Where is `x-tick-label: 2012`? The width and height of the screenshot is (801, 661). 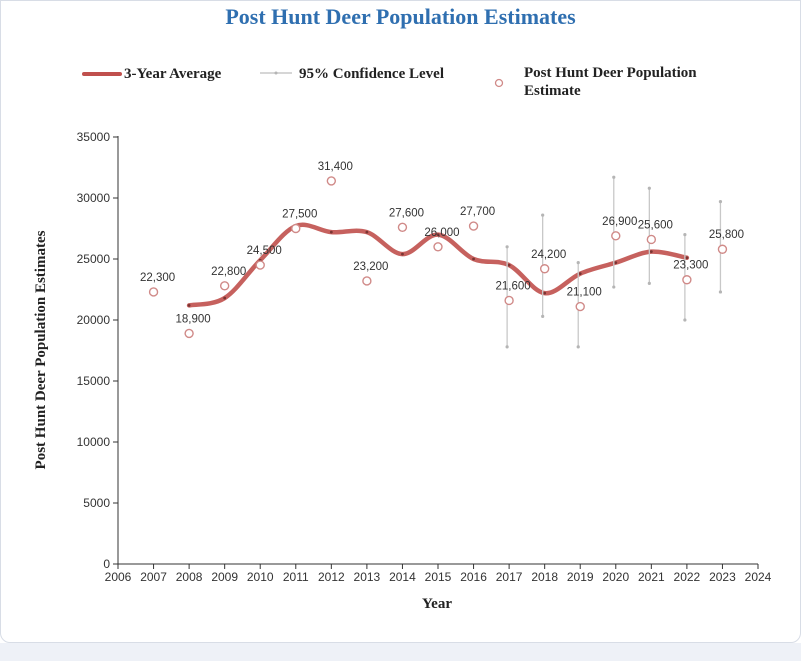
x-tick-label: 2012 is located at coordinates (331, 577).